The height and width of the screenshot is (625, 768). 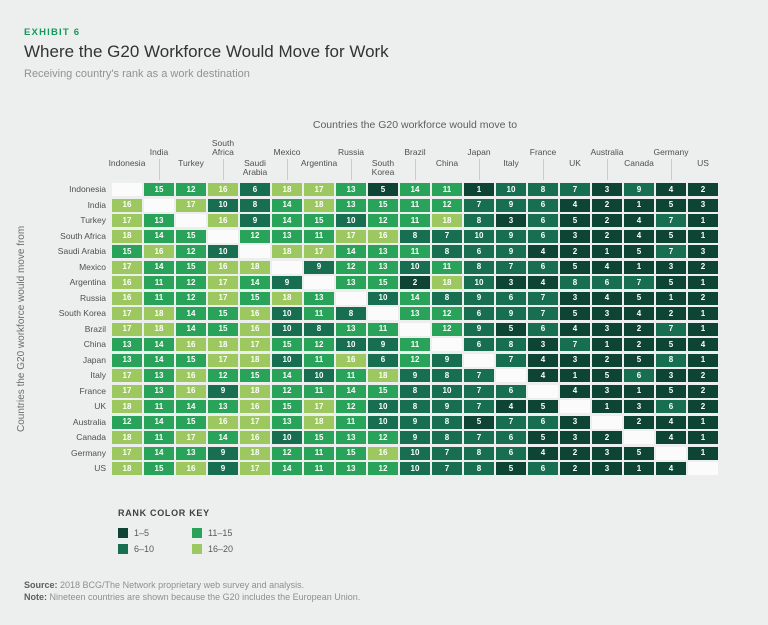 I want to click on rank-cell: 15, so click(x=287, y=344).